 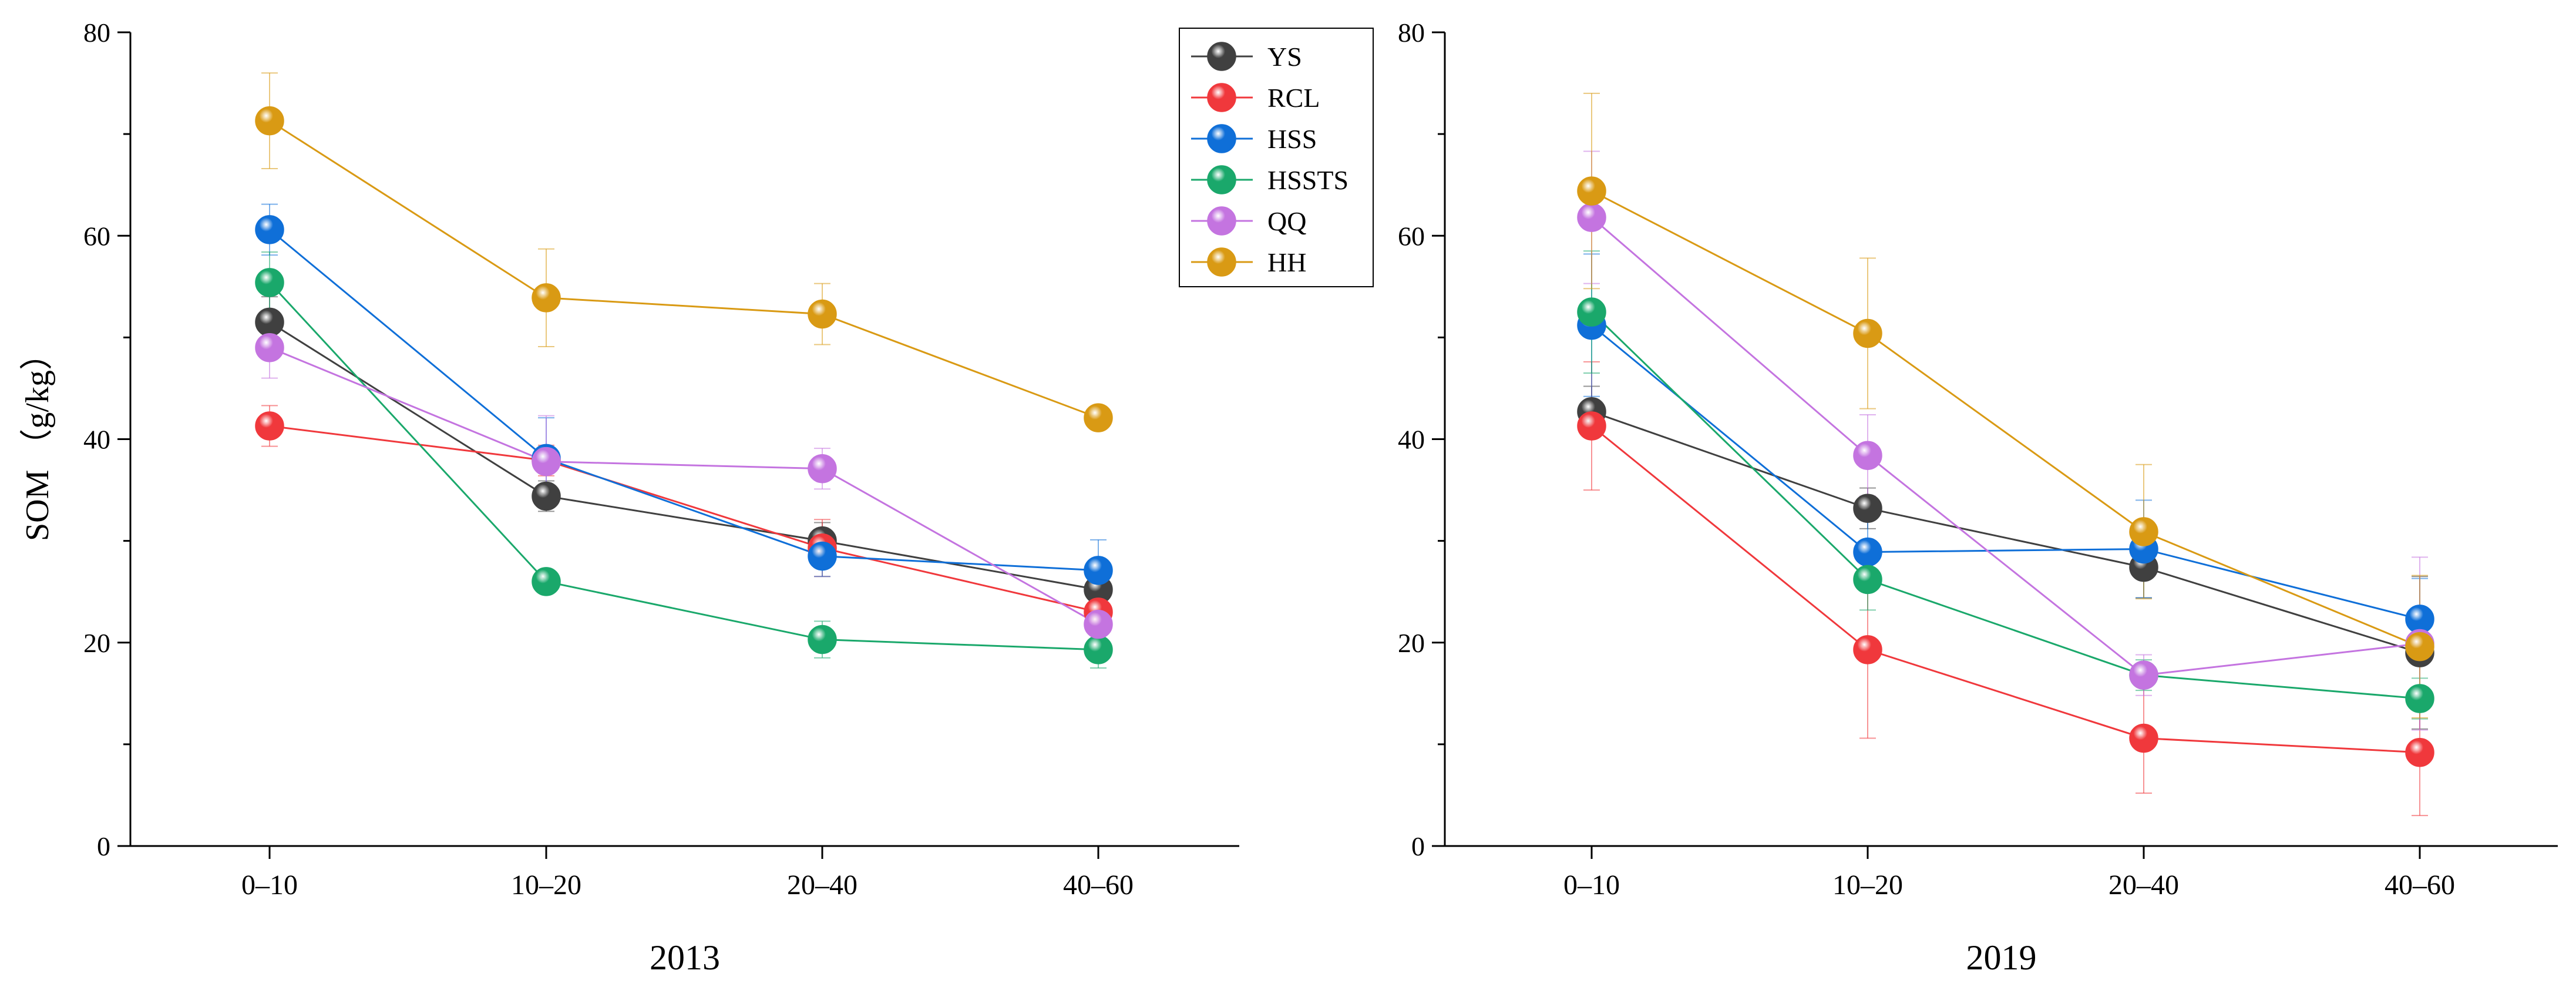 I want to click on legend-label: QQ, so click(x=1286, y=221).